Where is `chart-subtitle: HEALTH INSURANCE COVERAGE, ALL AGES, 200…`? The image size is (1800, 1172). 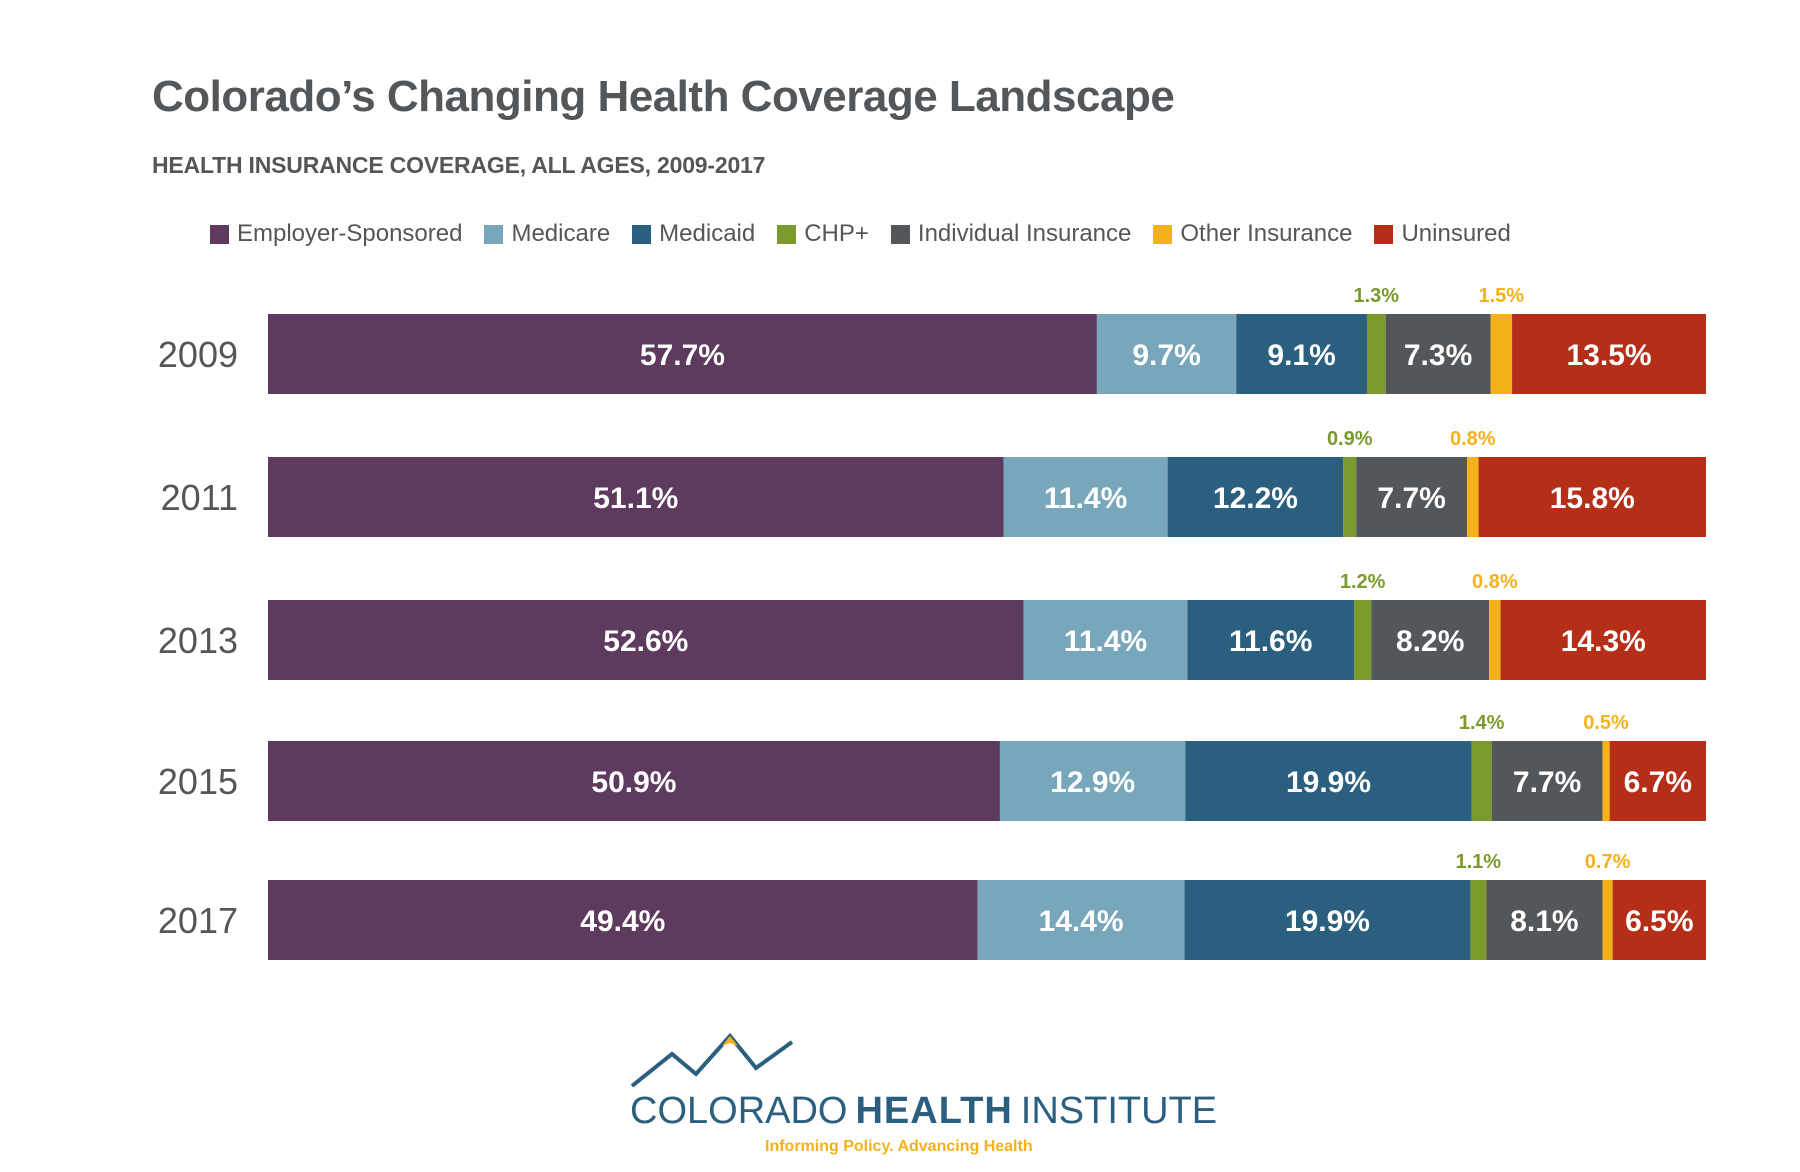 chart-subtitle: HEALTH INSURANCE COVERAGE, ALL AGES, 200… is located at coordinates (459, 165).